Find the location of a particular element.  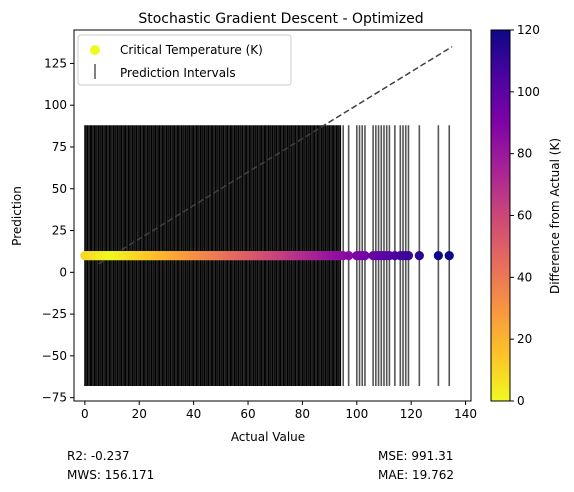

metric-r2: R2: -0.237 is located at coordinates (98, 456).